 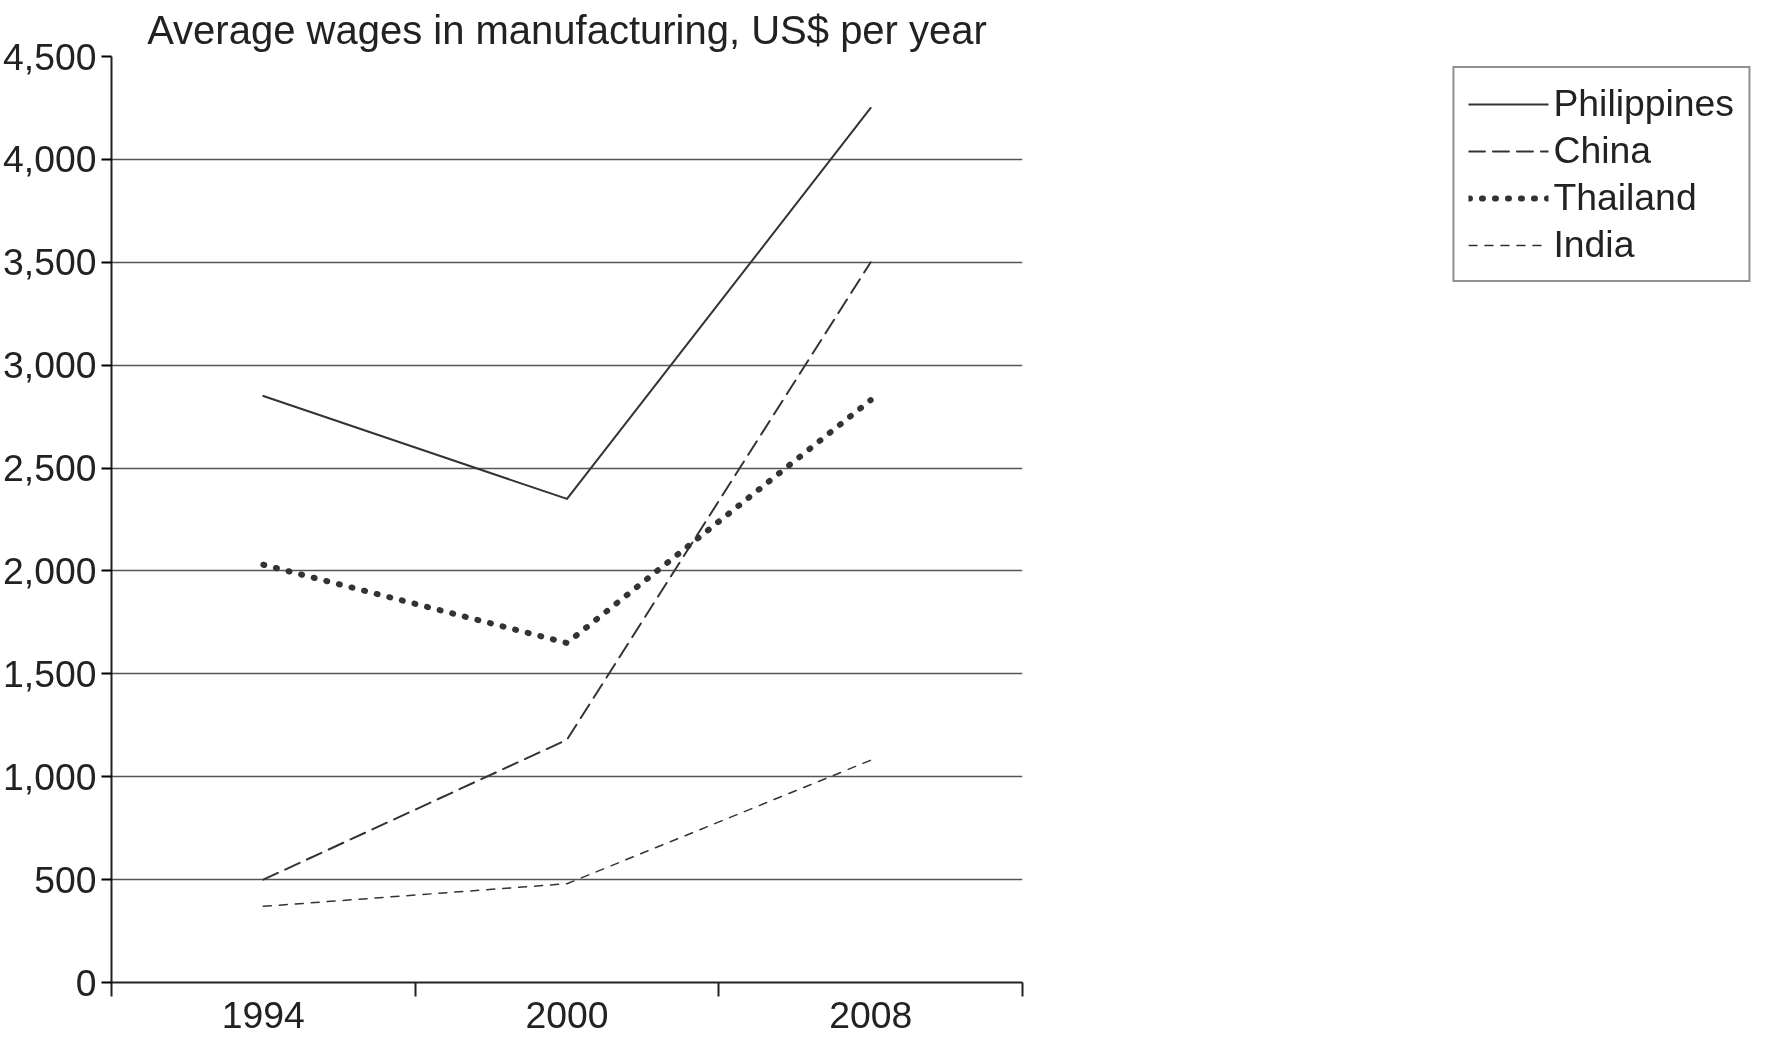 I want to click on y-tick-label: 0, so click(x=86, y=982).